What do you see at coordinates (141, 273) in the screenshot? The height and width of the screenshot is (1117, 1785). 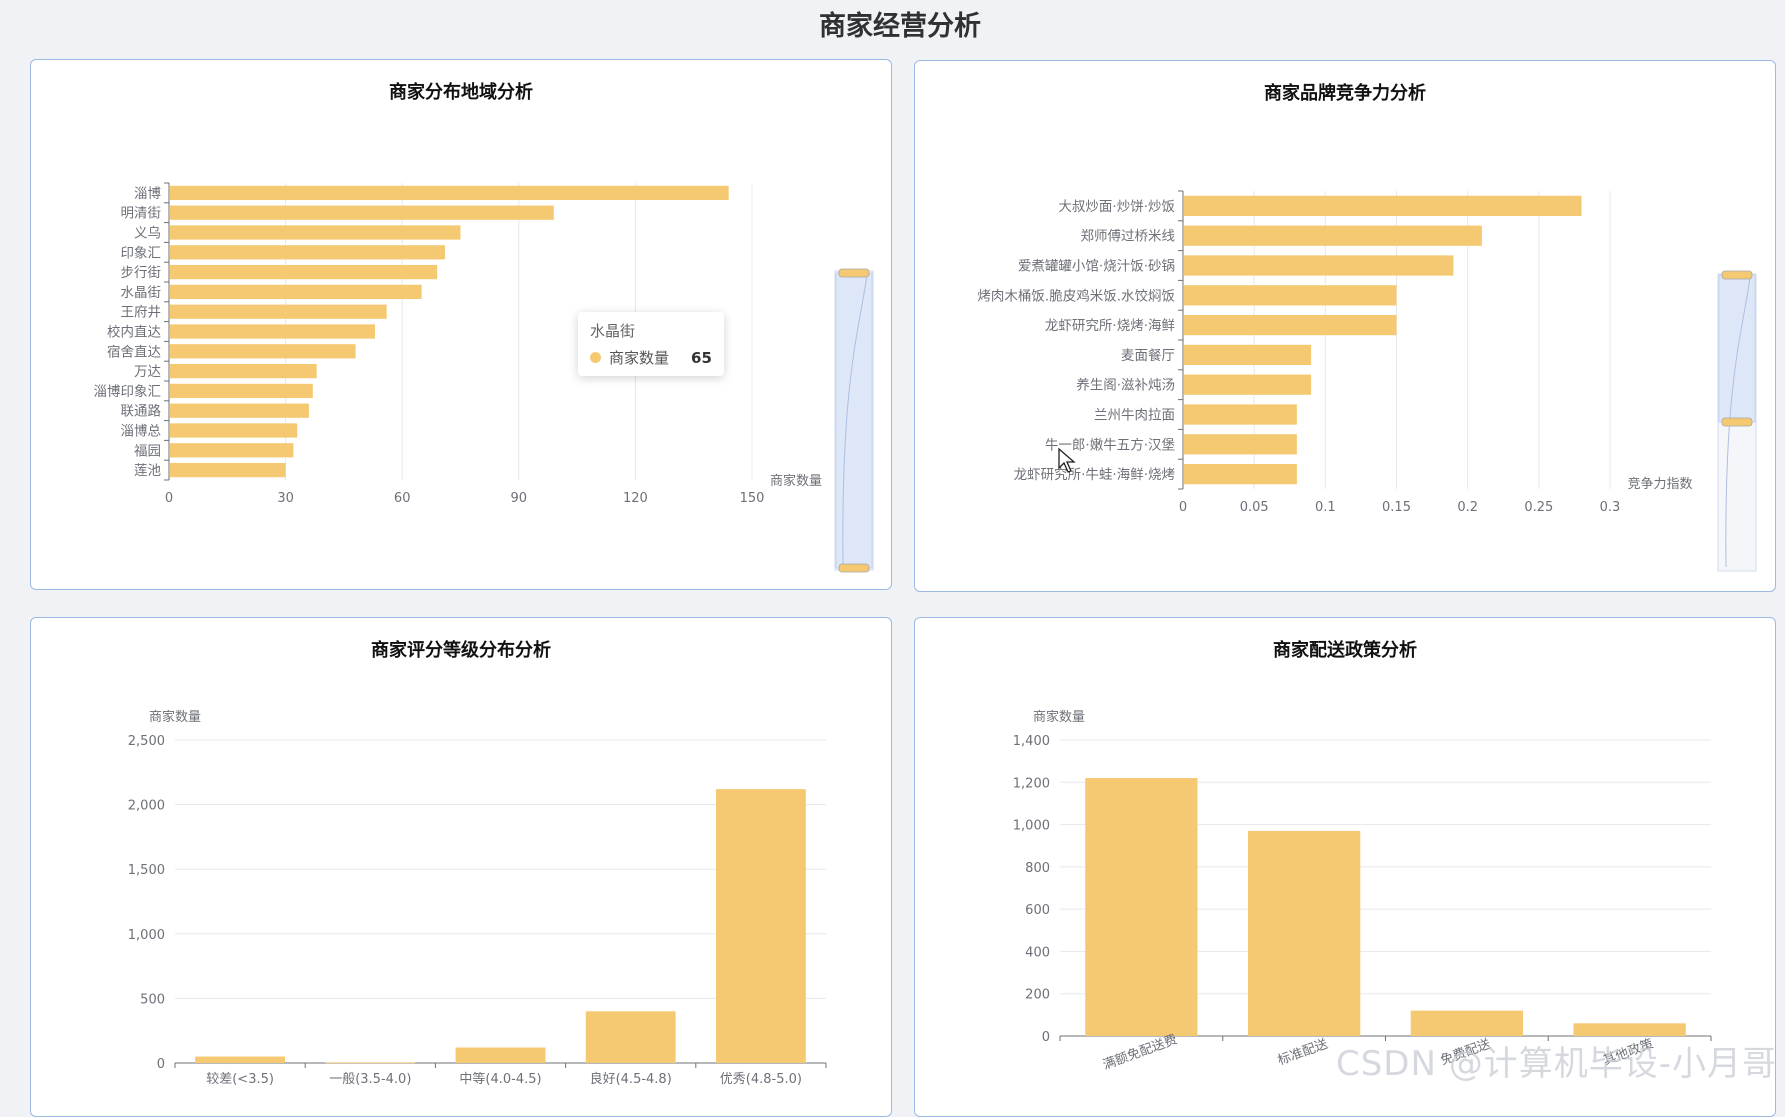 I see `category-label: 步行街` at bounding box center [141, 273].